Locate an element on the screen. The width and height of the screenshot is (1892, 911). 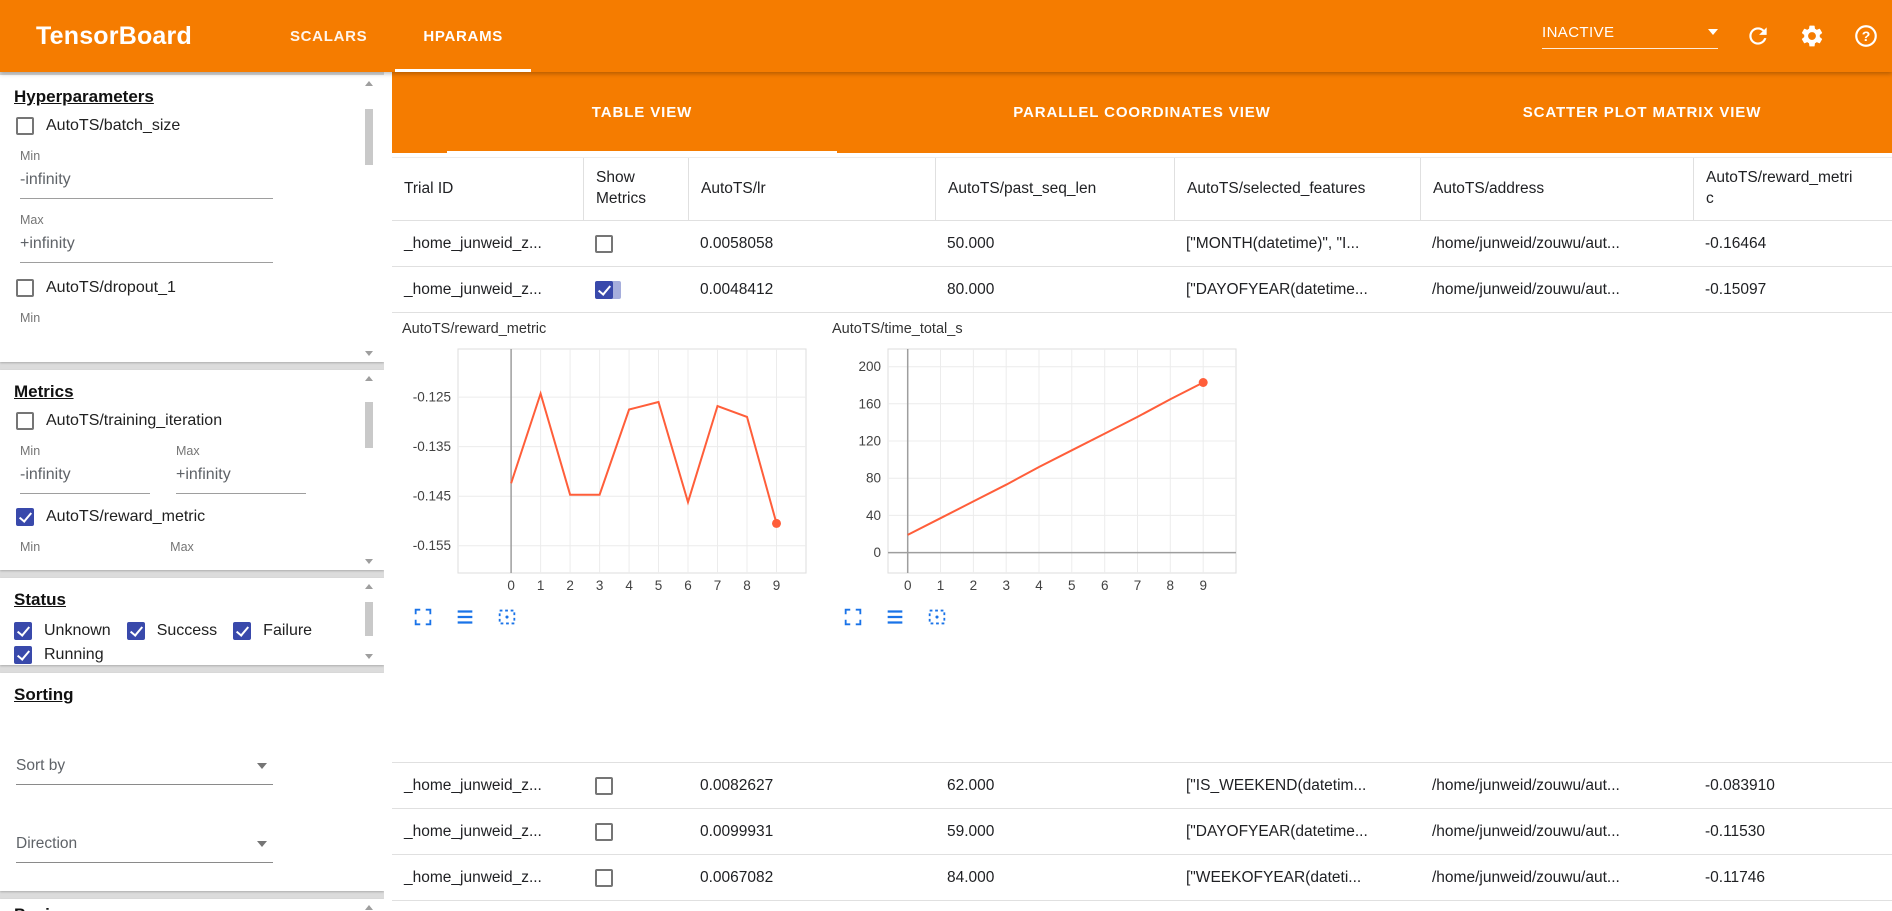
batch-size-checkbox is located at coordinates (25, 126).